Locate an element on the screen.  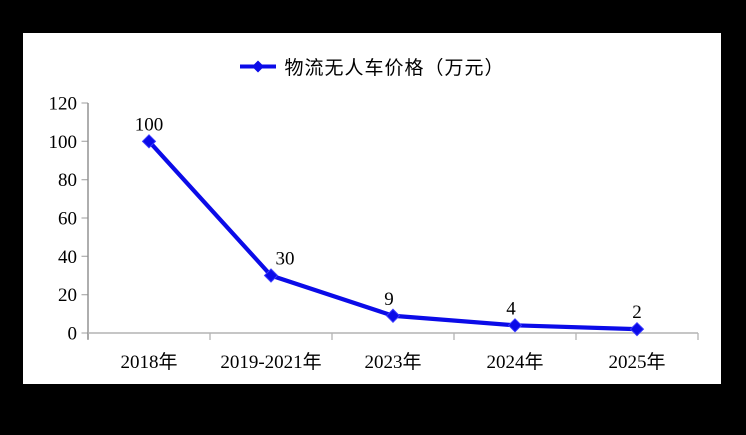
data-point-label: 100 is located at coordinates (149, 124).